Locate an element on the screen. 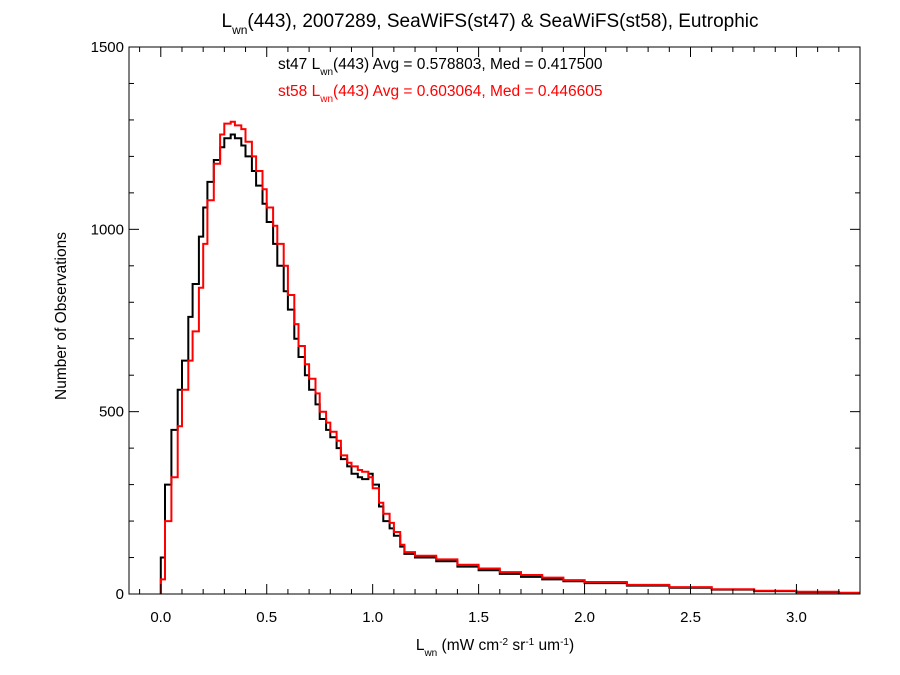 This screenshot has width=900, height=675. x-axis-label: Lwn (mW cm-2 sr-1 um-1) is located at coordinates (495, 648).